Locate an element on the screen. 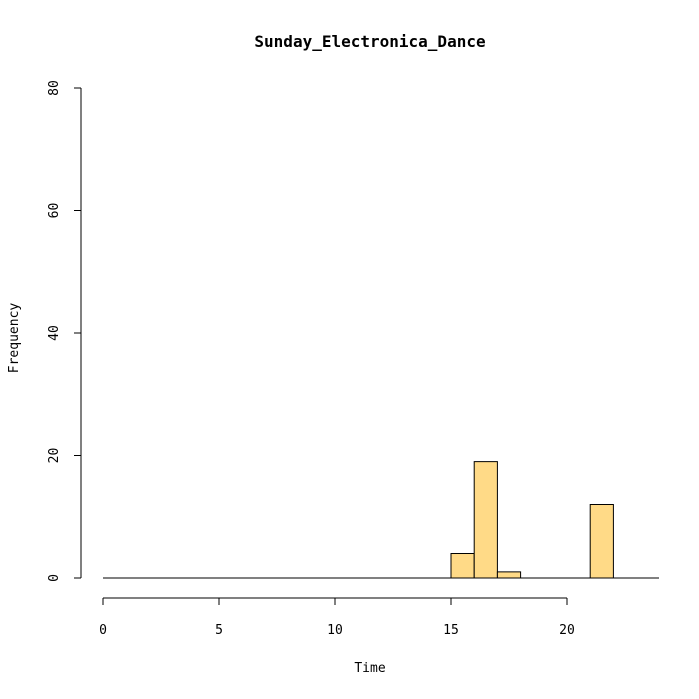 The width and height of the screenshot is (699, 699). x-axis-ticks: 0 5 10 15 20 is located at coordinates (337, 618).